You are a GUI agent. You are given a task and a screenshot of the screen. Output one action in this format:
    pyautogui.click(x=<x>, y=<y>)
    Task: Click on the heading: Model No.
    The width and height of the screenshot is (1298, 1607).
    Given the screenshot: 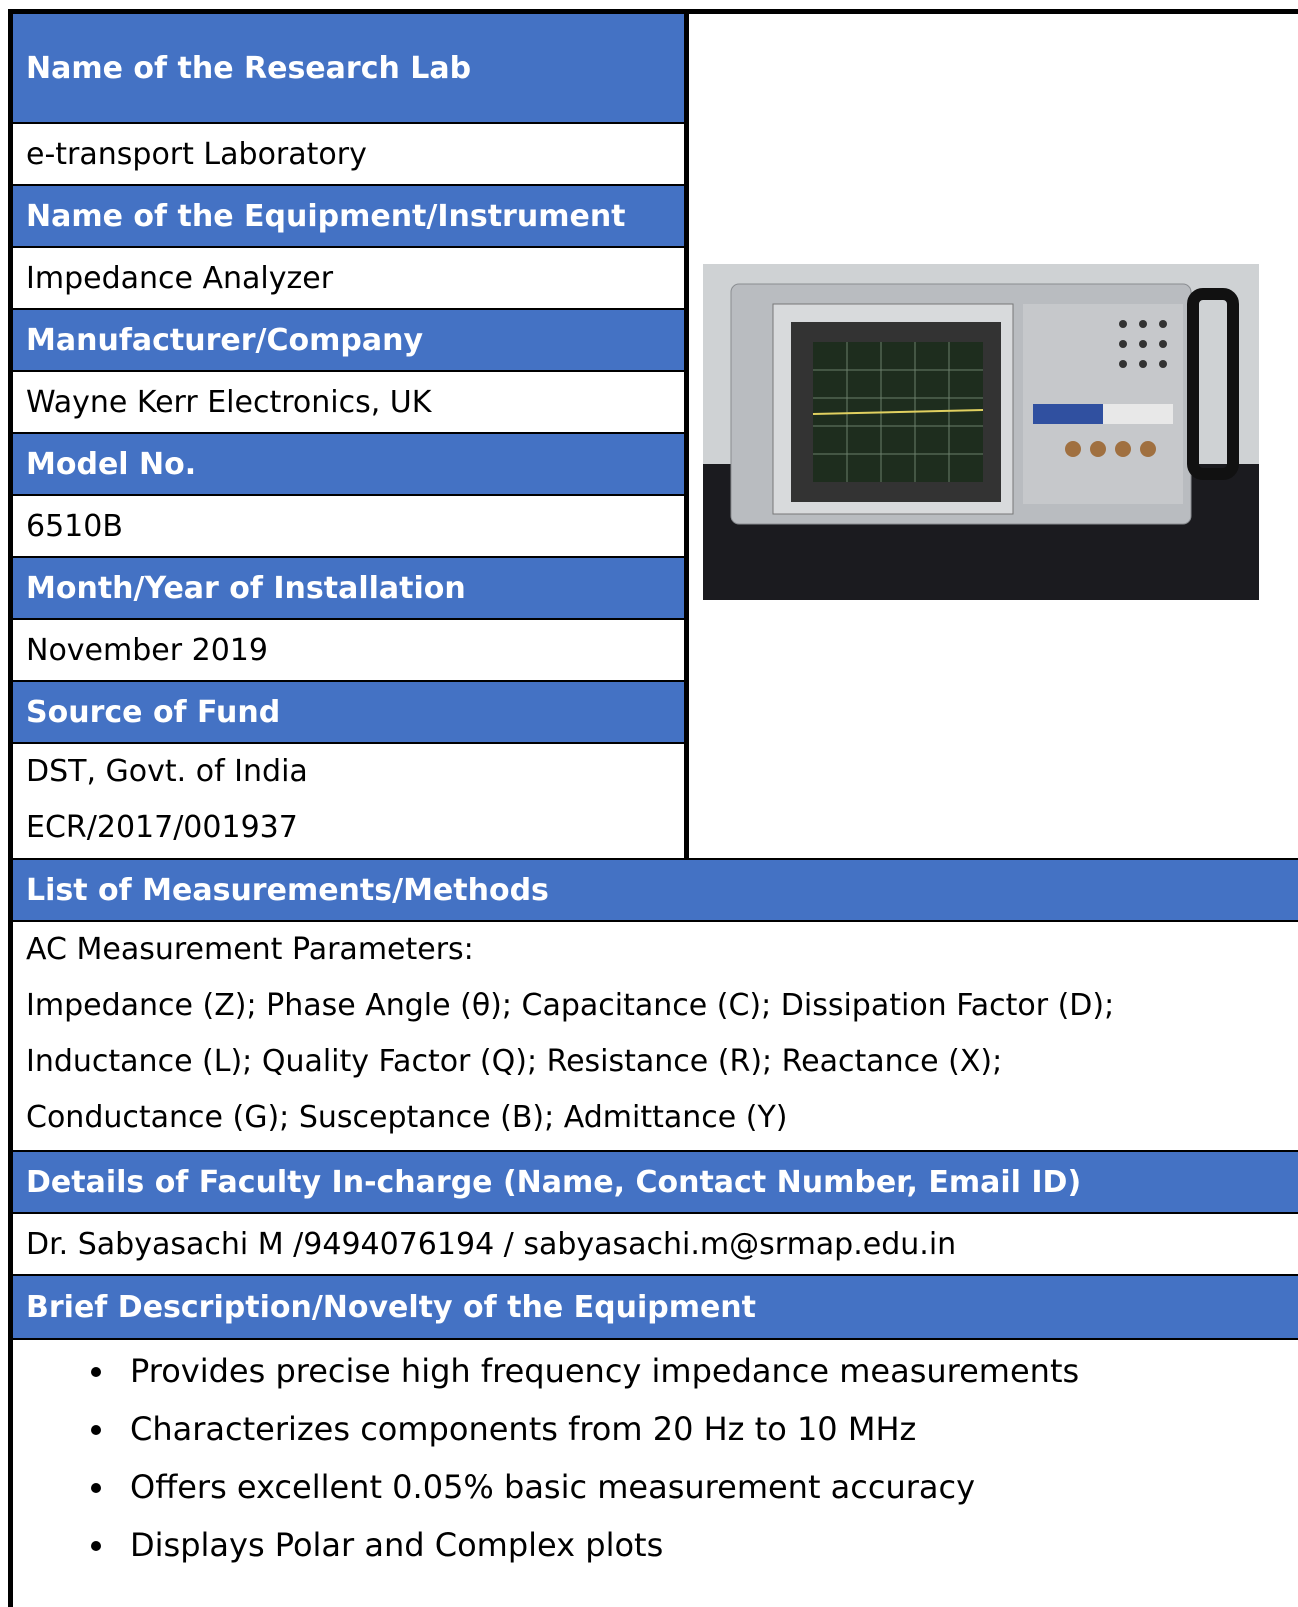 What is the action you would take?
    pyautogui.click(x=348, y=464)
    